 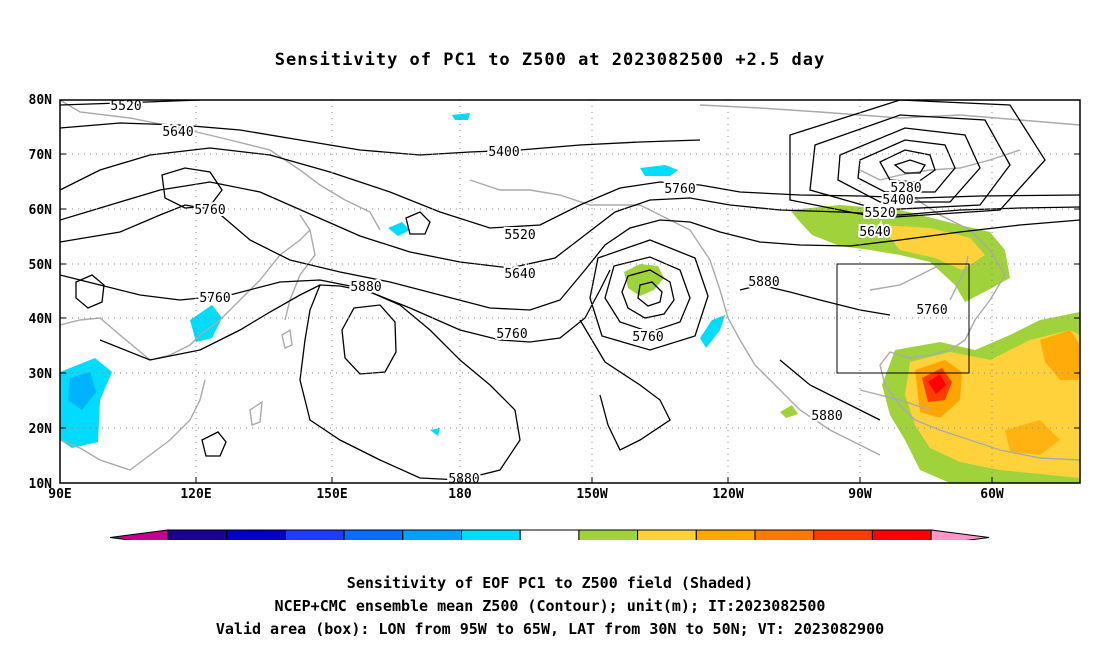 What do you see at coordinates (41, 155) in the screenshot?
I see `lat-label: 70N` at bounding box center [41, 155].